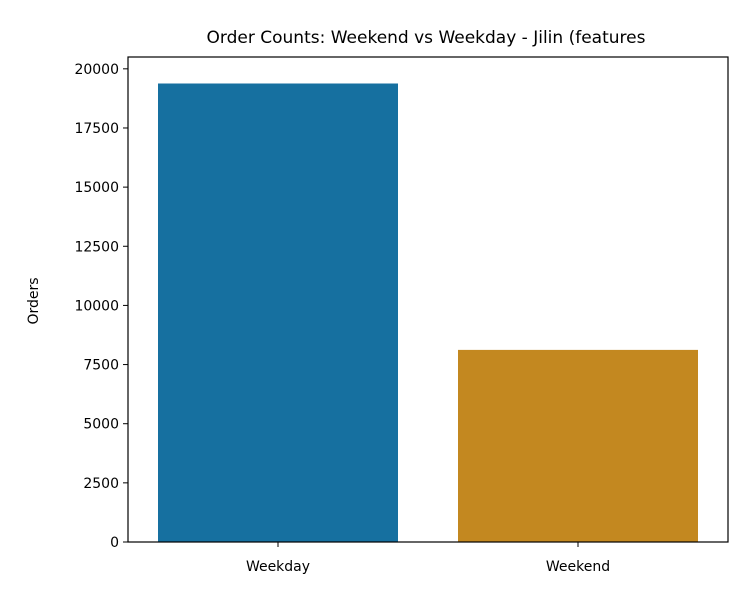  Describe the element at coordinates (428, 558) in the screenshot. I see `x-ticks-group: Weekday Weekend` at that location.